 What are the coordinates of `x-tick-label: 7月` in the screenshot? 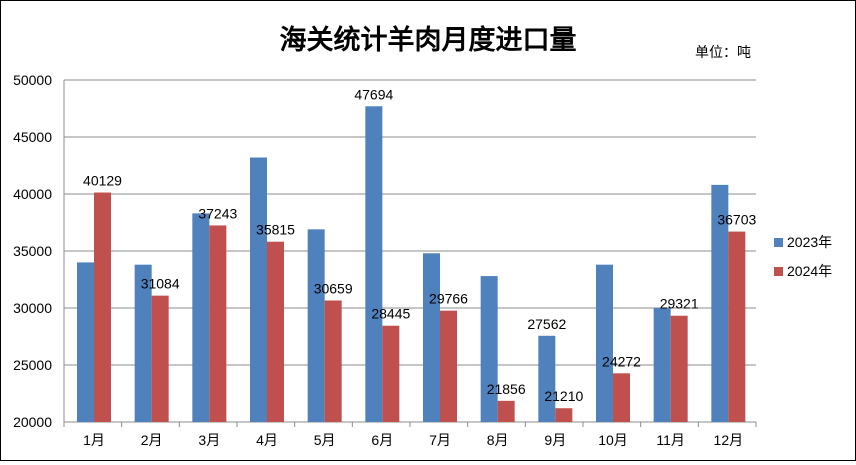 It's located at (440, 440).